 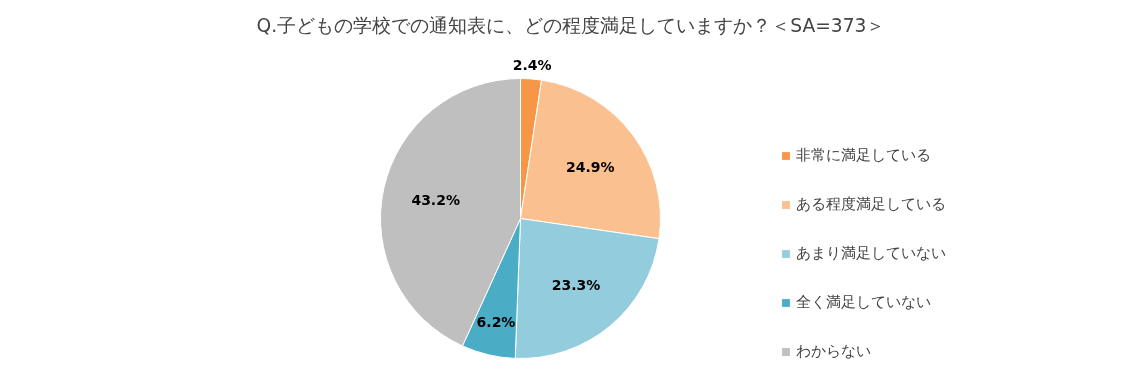 I want to click on data-label: 24.9%, so click(x=590, y=166).